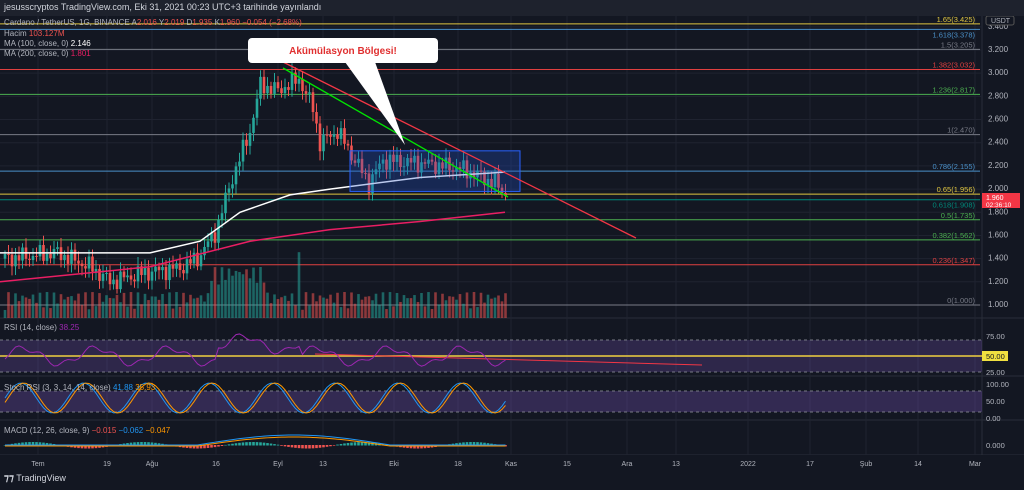 This screenshot has height=490, width=1024. Describe the element at coordinates (953, 64) in the screenshot. I see `fib-level-label: 1.382(3.032)` at that location.